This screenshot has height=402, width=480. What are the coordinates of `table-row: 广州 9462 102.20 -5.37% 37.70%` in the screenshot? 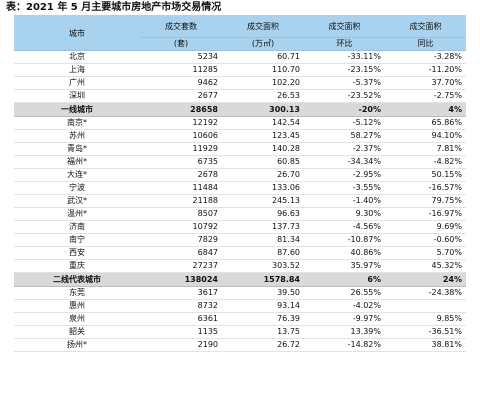 It's located at (240, 83).